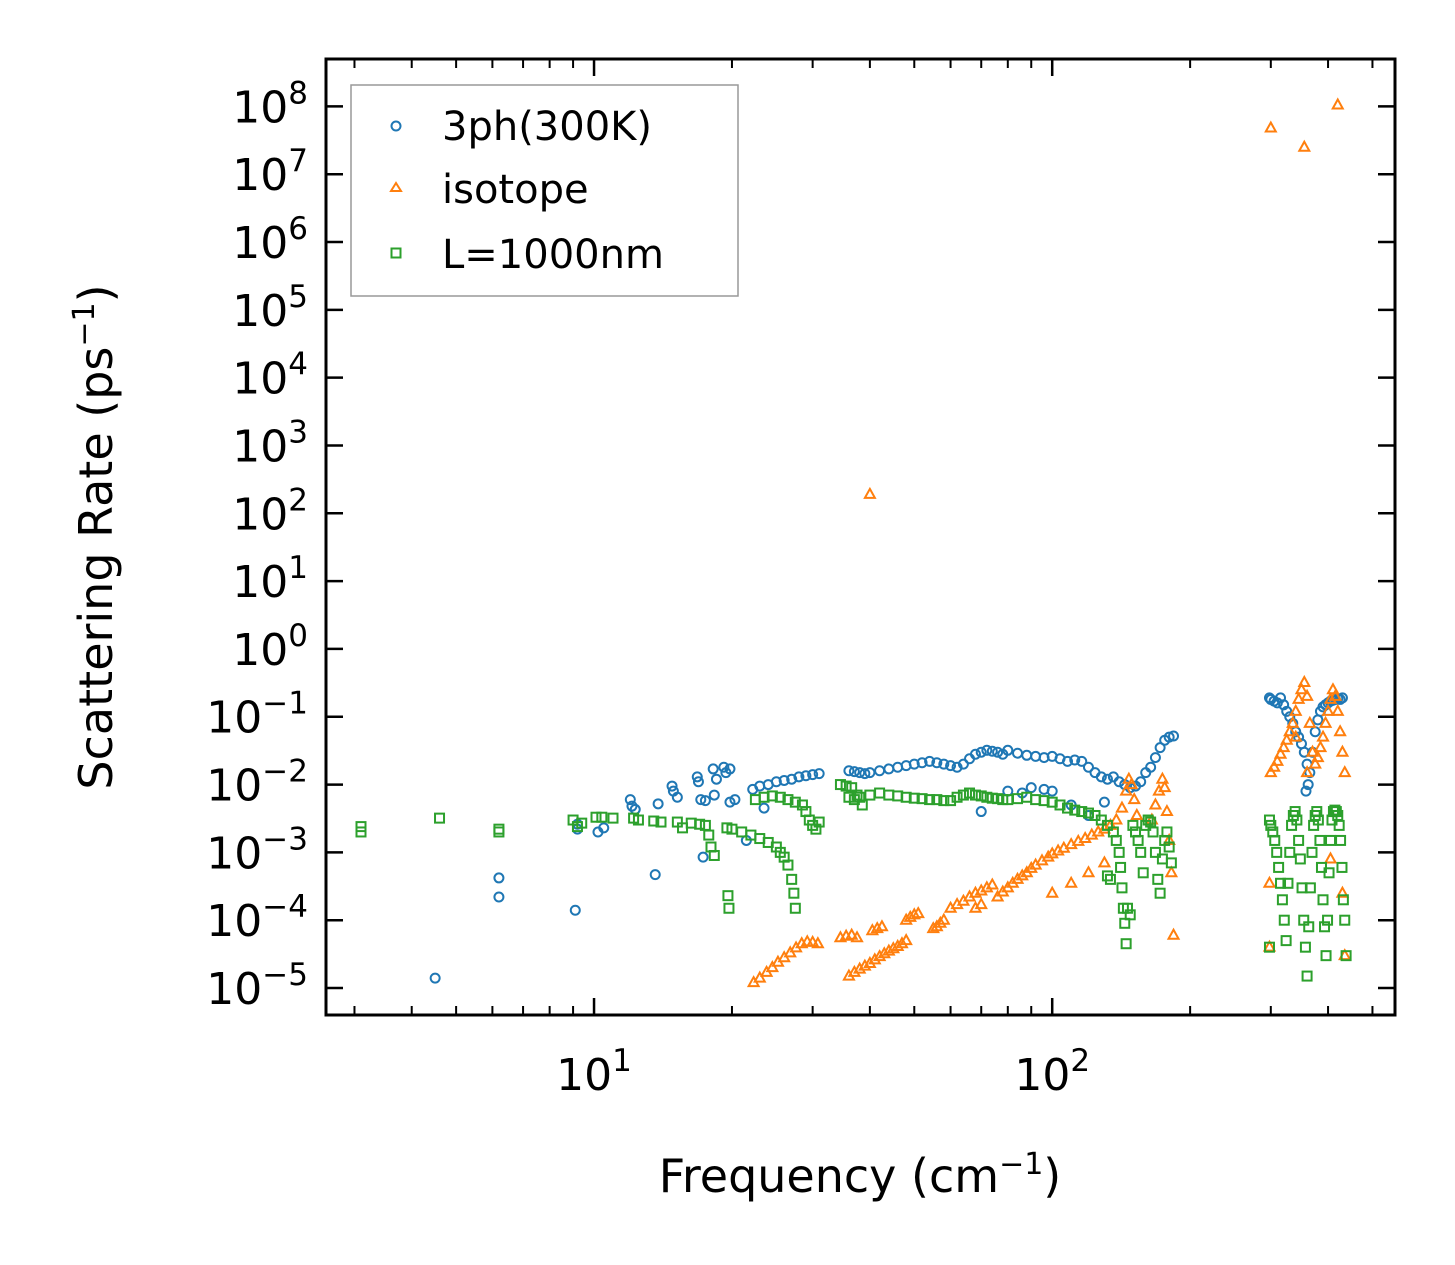 This screenshot has height=1265, width=1455. Describe the element at coordinates (594, 1072) in the screenshot. I see `x-tick-label: 101` at that location.